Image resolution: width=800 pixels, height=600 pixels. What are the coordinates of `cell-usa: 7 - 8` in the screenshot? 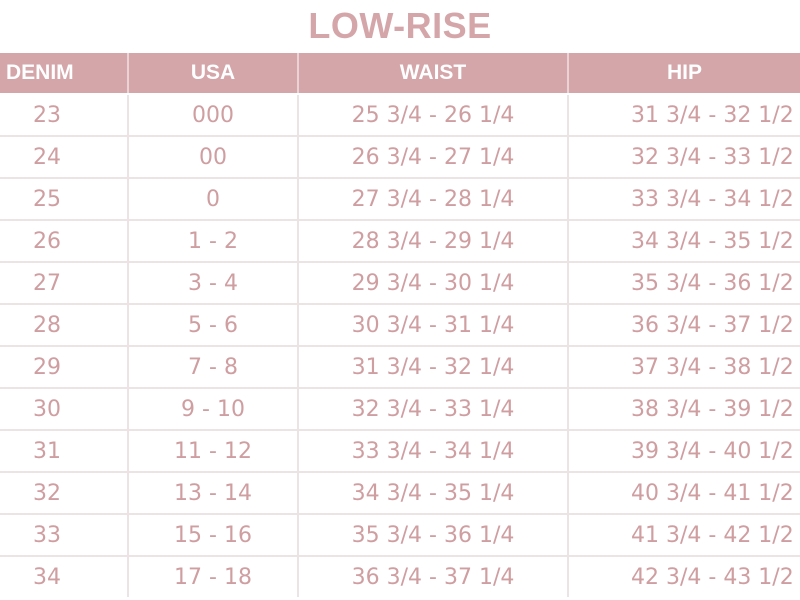 It's located at (212, 366).